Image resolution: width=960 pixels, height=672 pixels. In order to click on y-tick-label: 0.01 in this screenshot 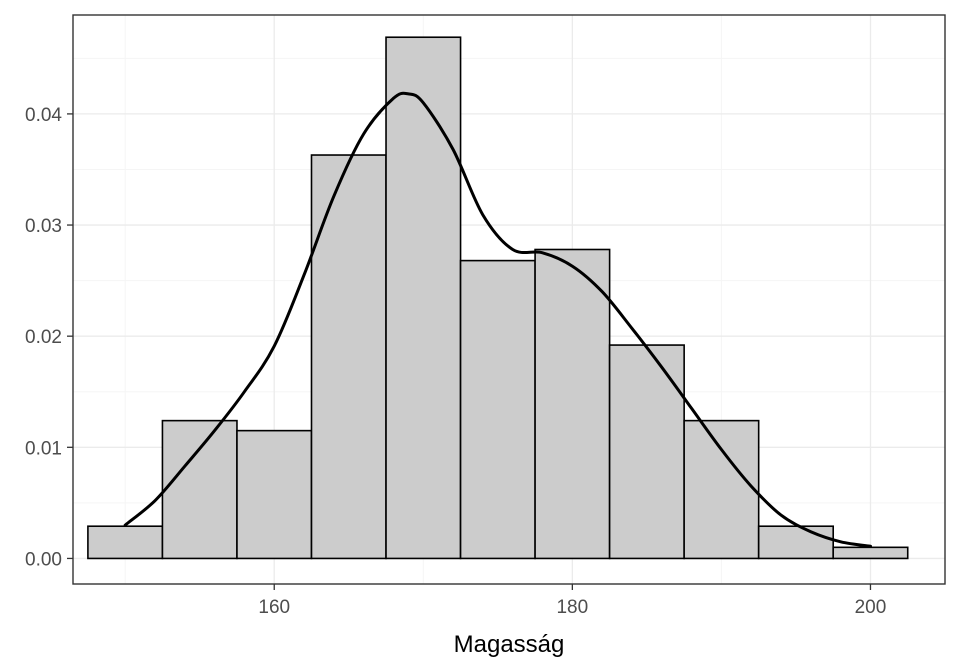, I will do `click(43, 448)`.